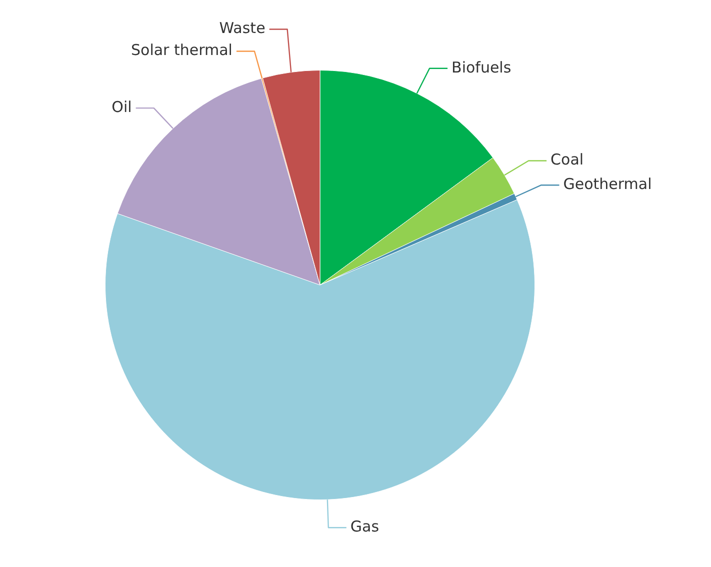 The height and width of the screenshot is (567, 711). Describe the element at coordinates (365, 526) in the screenshot. I see `slice-label: Gas` at that location.